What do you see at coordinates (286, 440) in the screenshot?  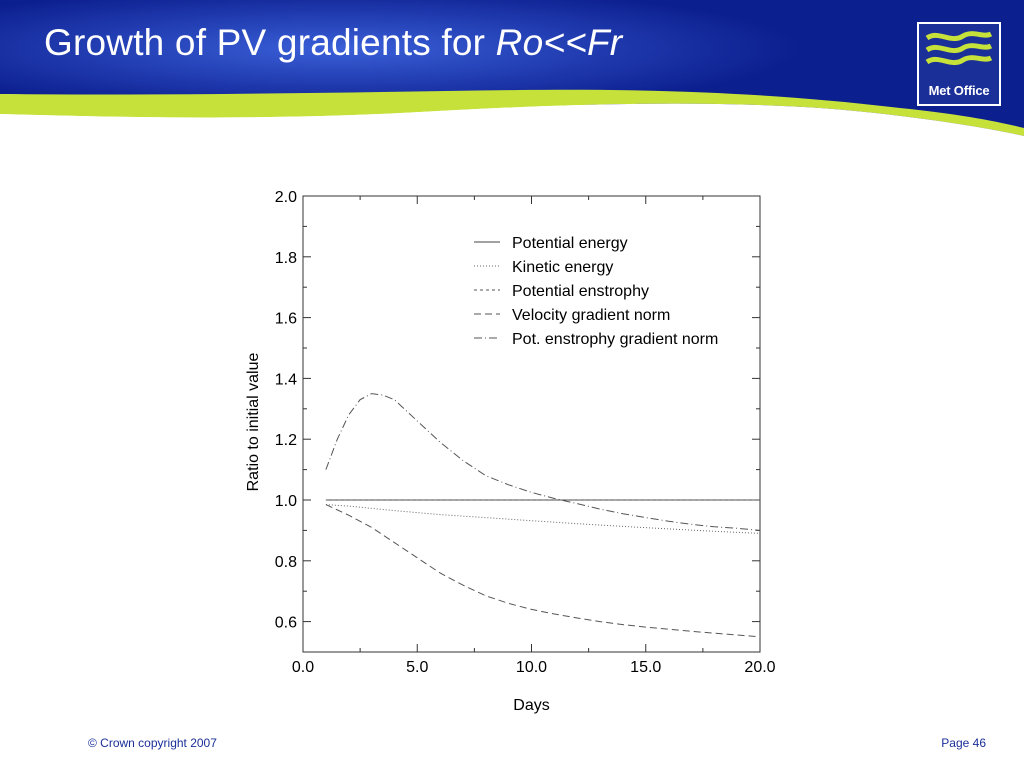 I see `y-tick-label: 1.2` at bounding box center [286, 440].